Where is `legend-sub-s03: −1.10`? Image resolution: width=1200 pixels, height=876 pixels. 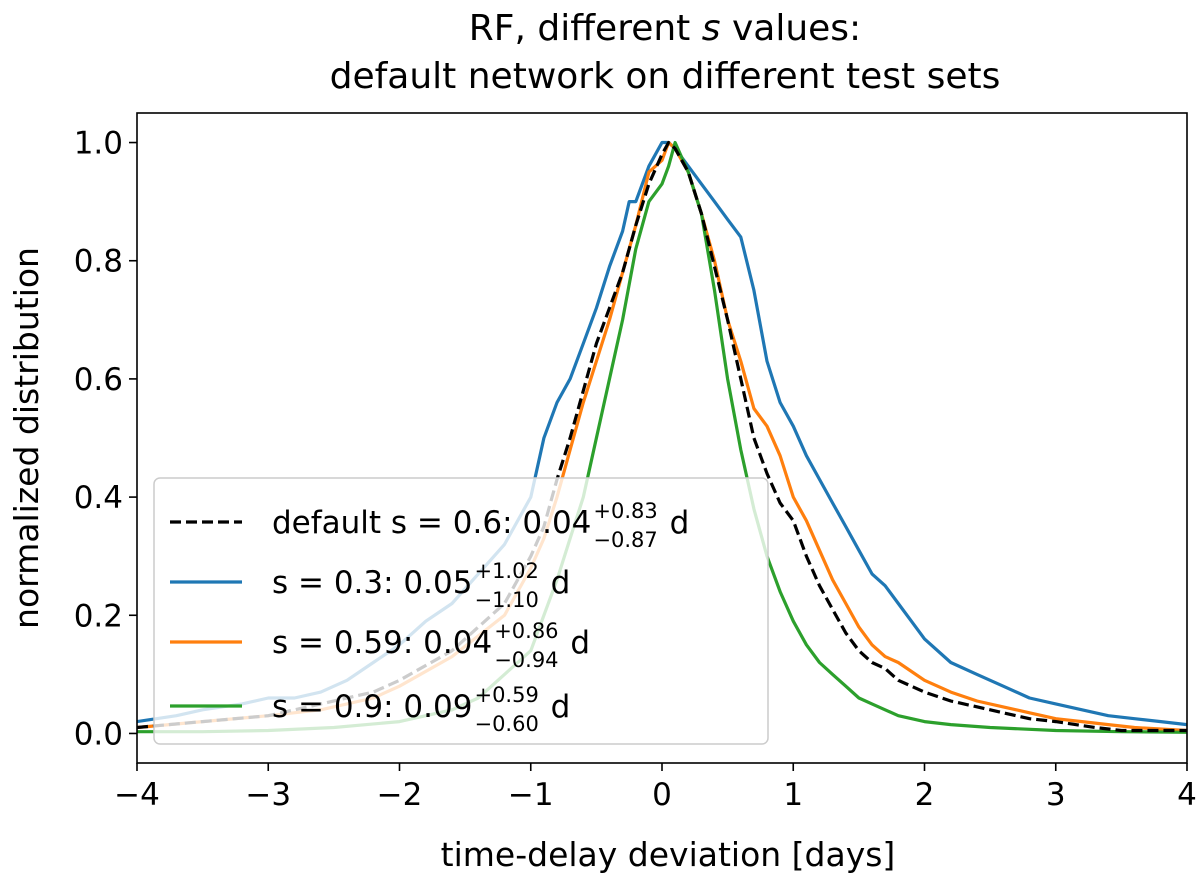 legend-sub-s03: −1.10 is located at coordinates (506, 600).